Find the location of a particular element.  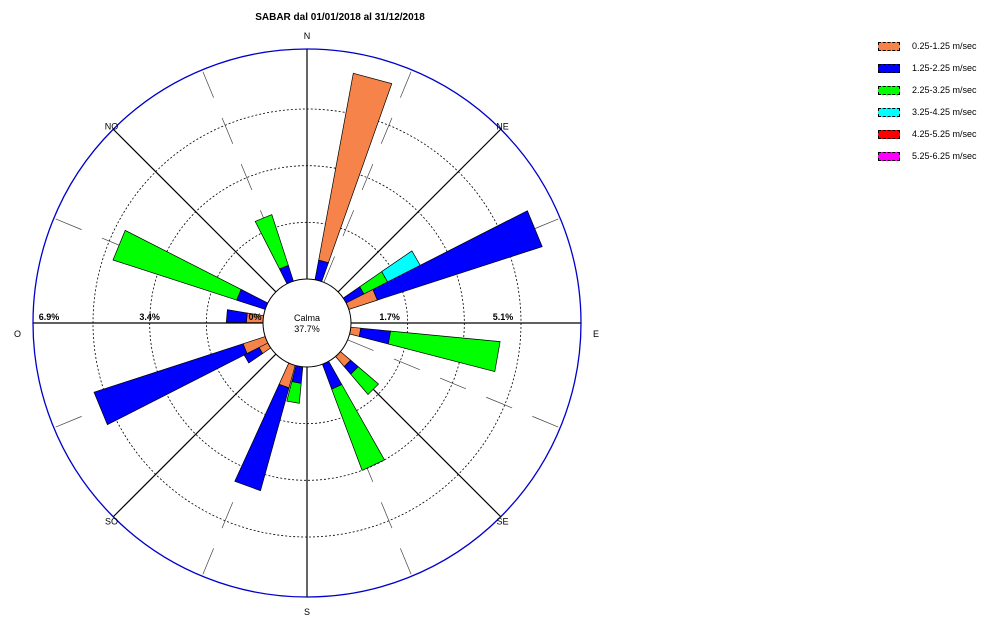

legend-item: 5.25-6.25 m/sec is located at coordinates (927, 156).